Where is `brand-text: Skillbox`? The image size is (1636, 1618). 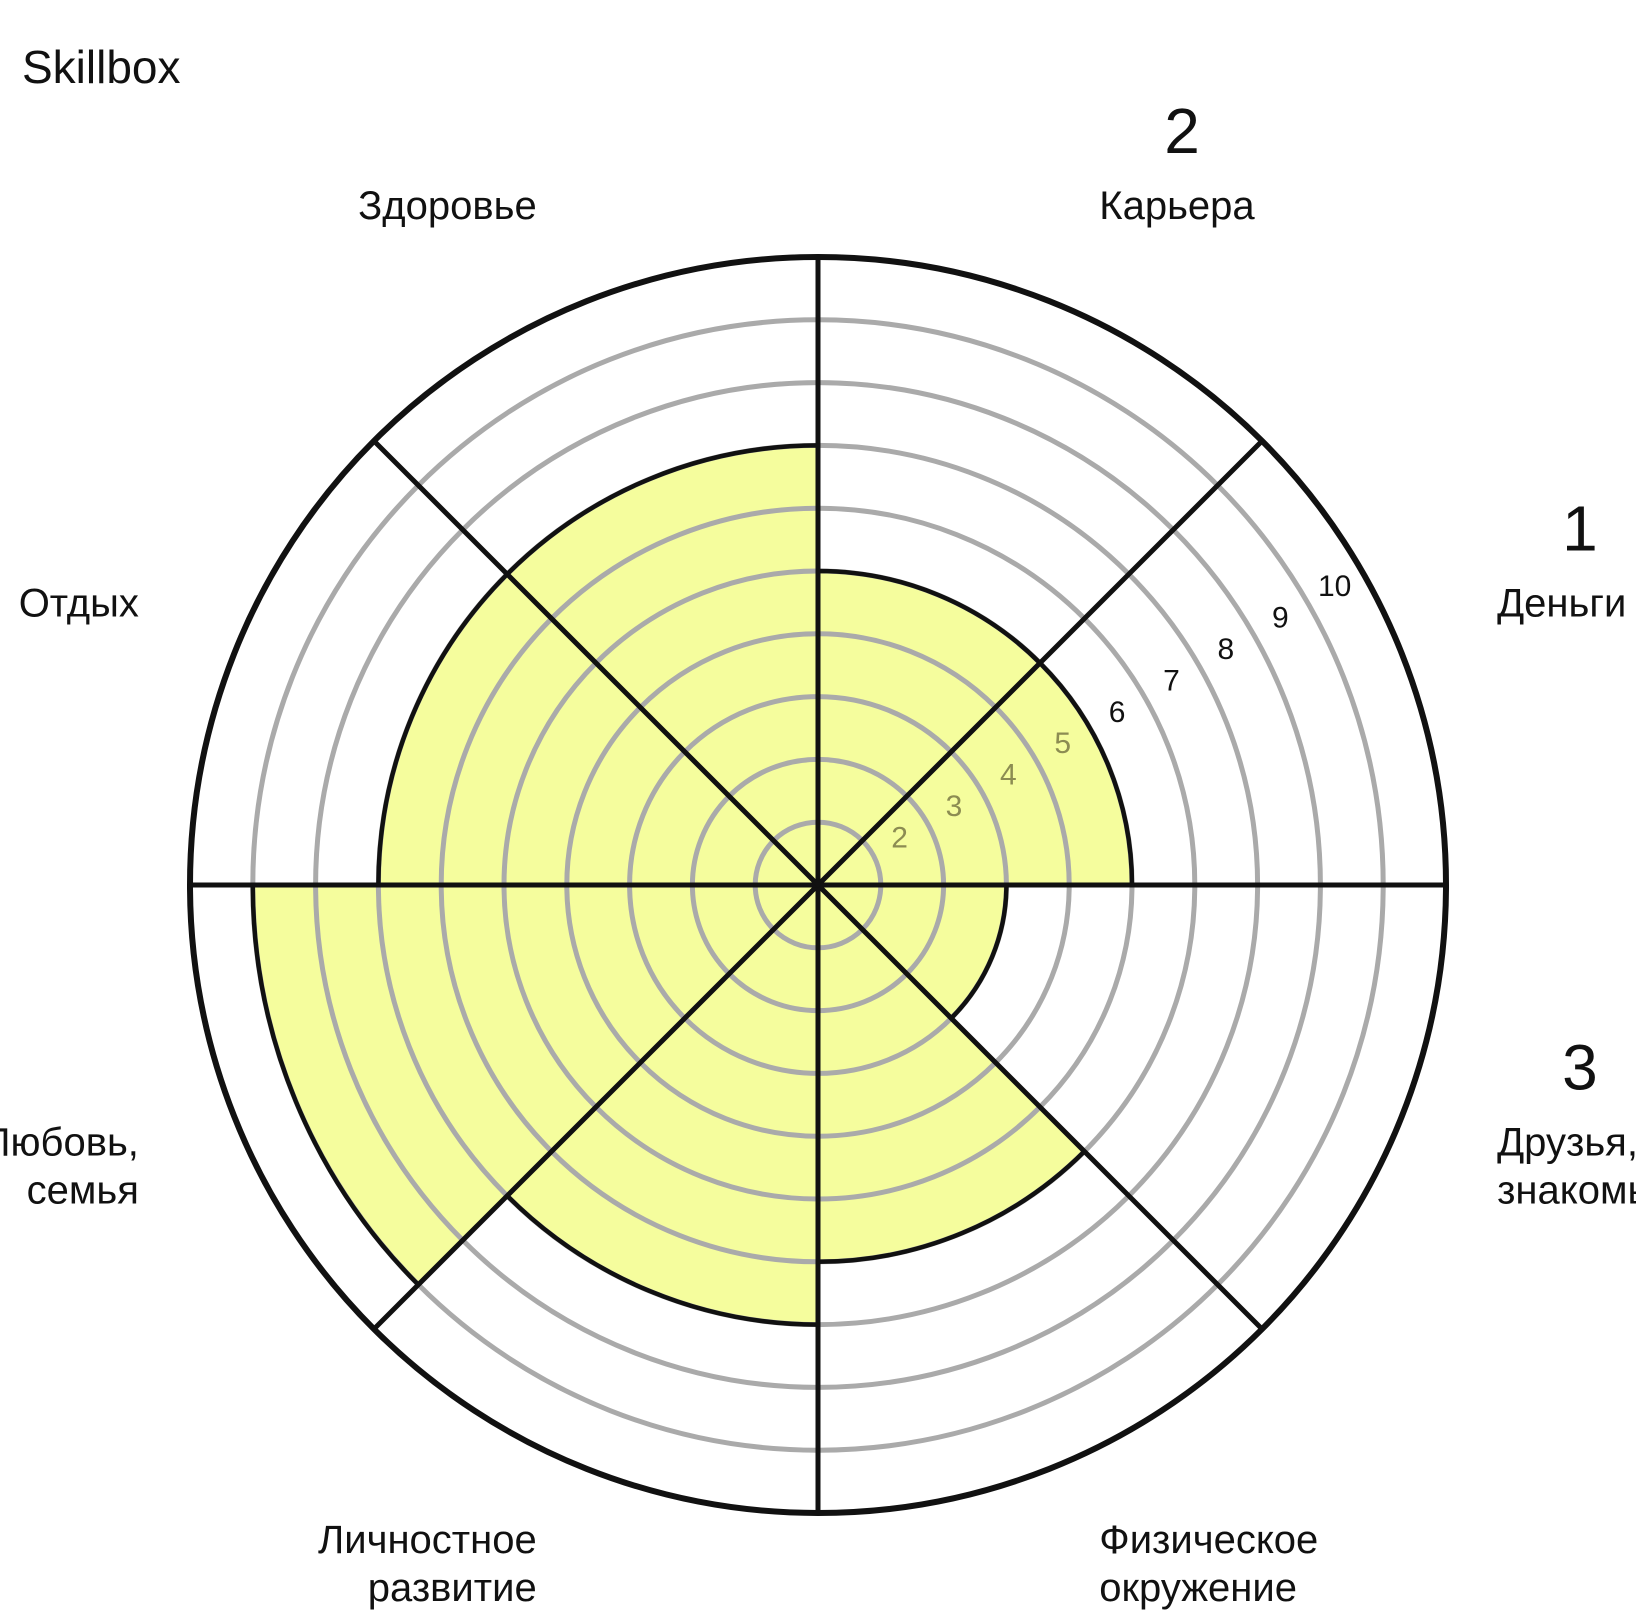 brand-text: Skillbox is located at coordinates (101, 67).